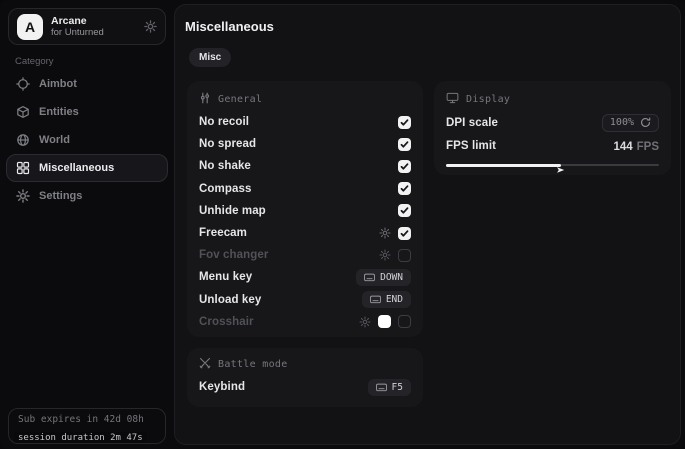 This screenshot has width=685, height=449. I want to click on keybind-badge: END, so click(386, 300).